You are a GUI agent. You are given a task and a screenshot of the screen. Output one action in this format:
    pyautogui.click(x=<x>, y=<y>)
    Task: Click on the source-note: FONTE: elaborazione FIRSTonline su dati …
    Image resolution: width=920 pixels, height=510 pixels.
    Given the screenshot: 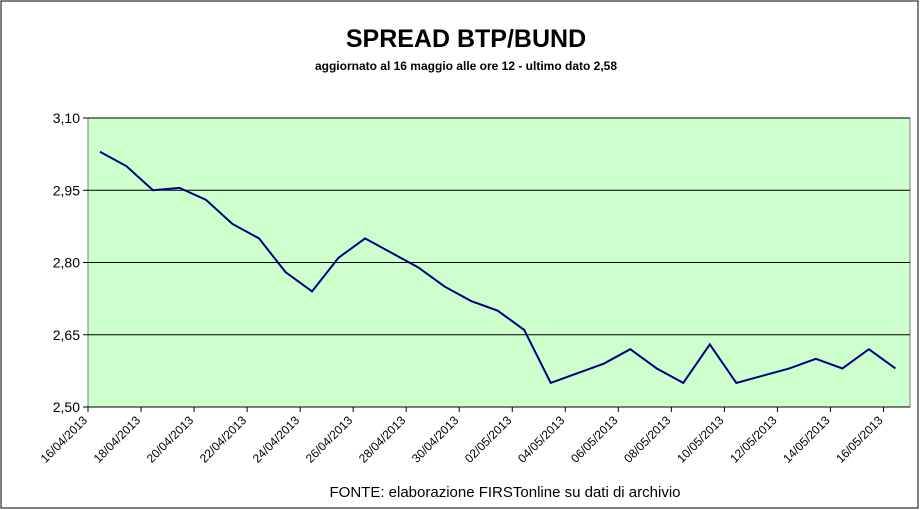 What is the action you would take?
    pyautogui.click(x=505, y=492)
    